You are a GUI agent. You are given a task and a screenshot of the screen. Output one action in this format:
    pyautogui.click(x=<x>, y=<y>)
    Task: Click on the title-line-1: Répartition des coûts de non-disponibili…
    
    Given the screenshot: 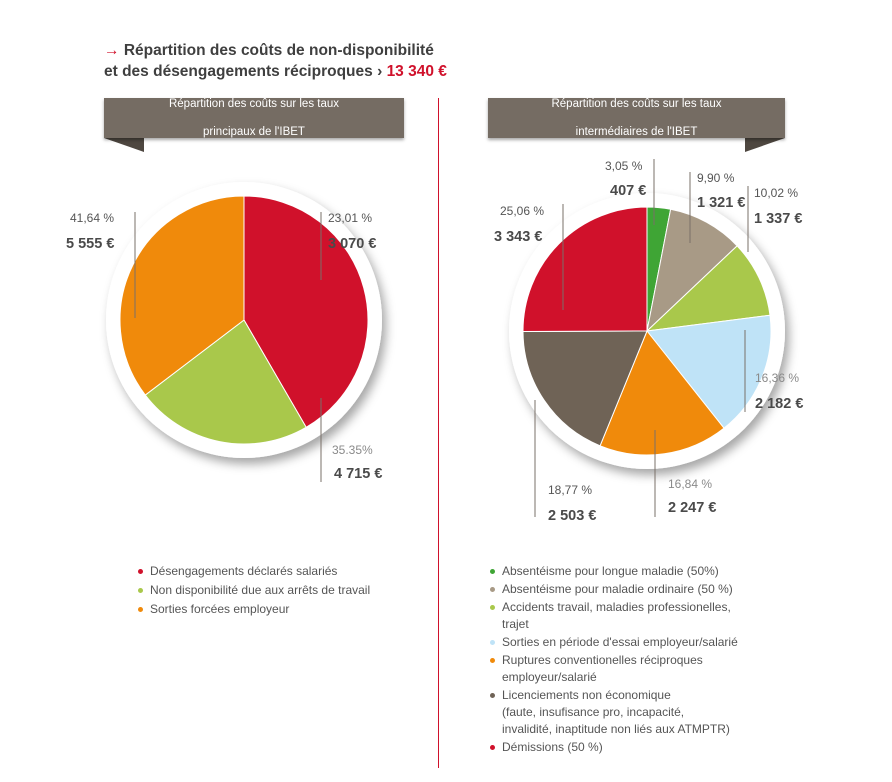 What is the action you would take?
    pyautogui.click(x=278, y=50)
    